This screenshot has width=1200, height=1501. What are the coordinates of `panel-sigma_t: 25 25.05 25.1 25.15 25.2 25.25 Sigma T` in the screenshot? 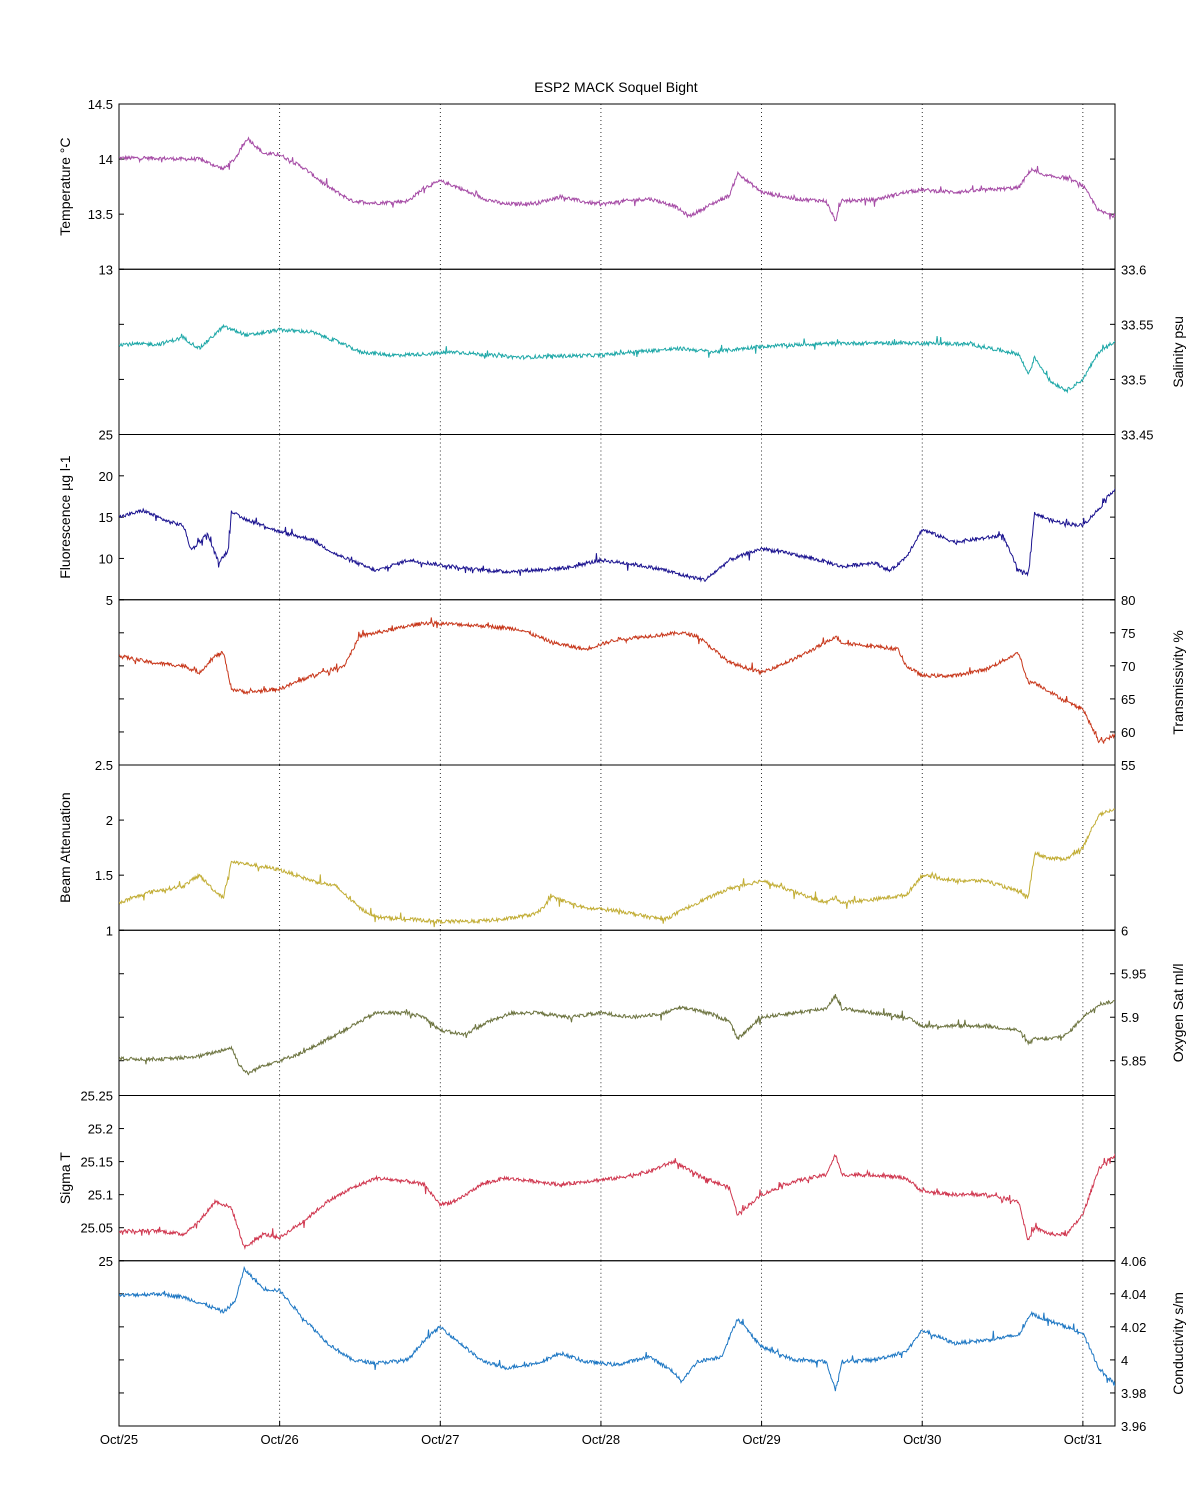 It's located at (586, 1179).